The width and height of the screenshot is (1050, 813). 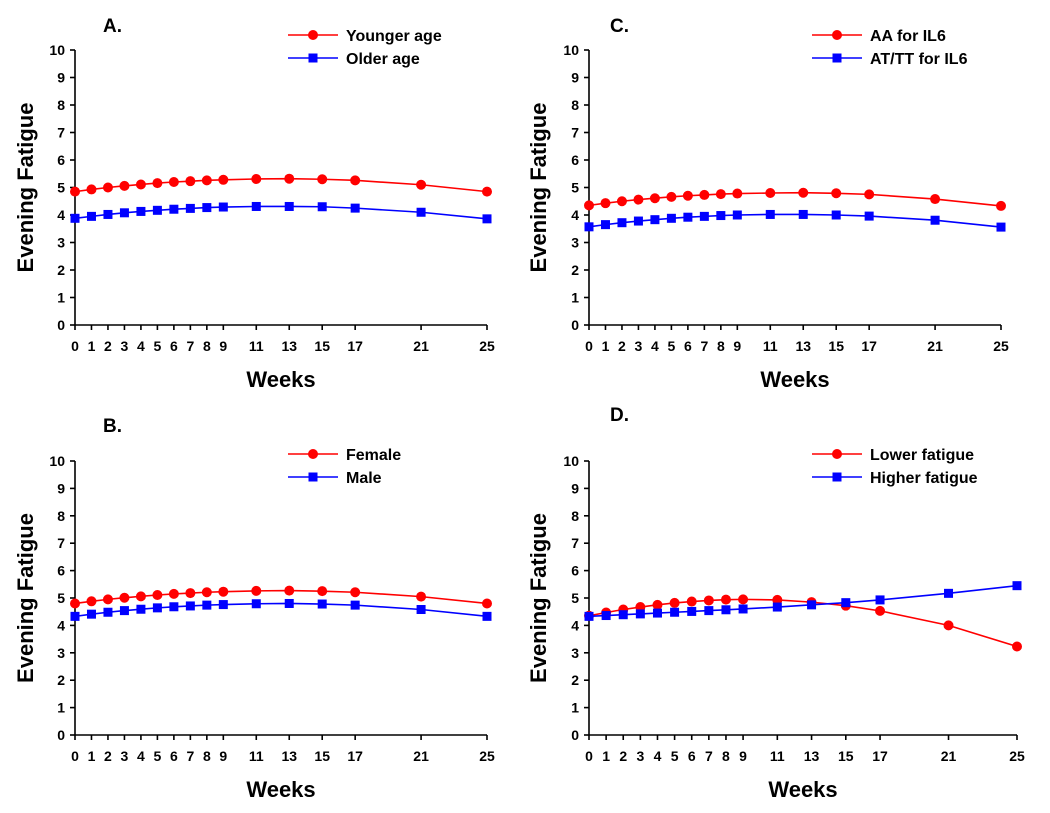 I want to click on y-tick-label: 1, so click(x=61, y=708).